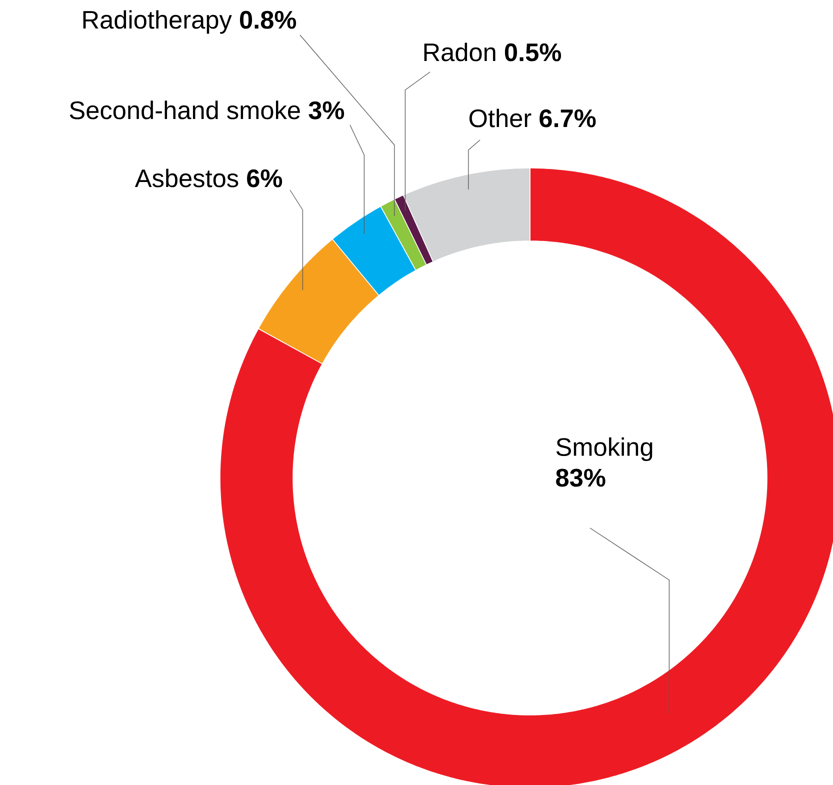  Describe the element at coordinates (186, 178) in the screenshot. I see `slice-label: Asbestos` at that location.